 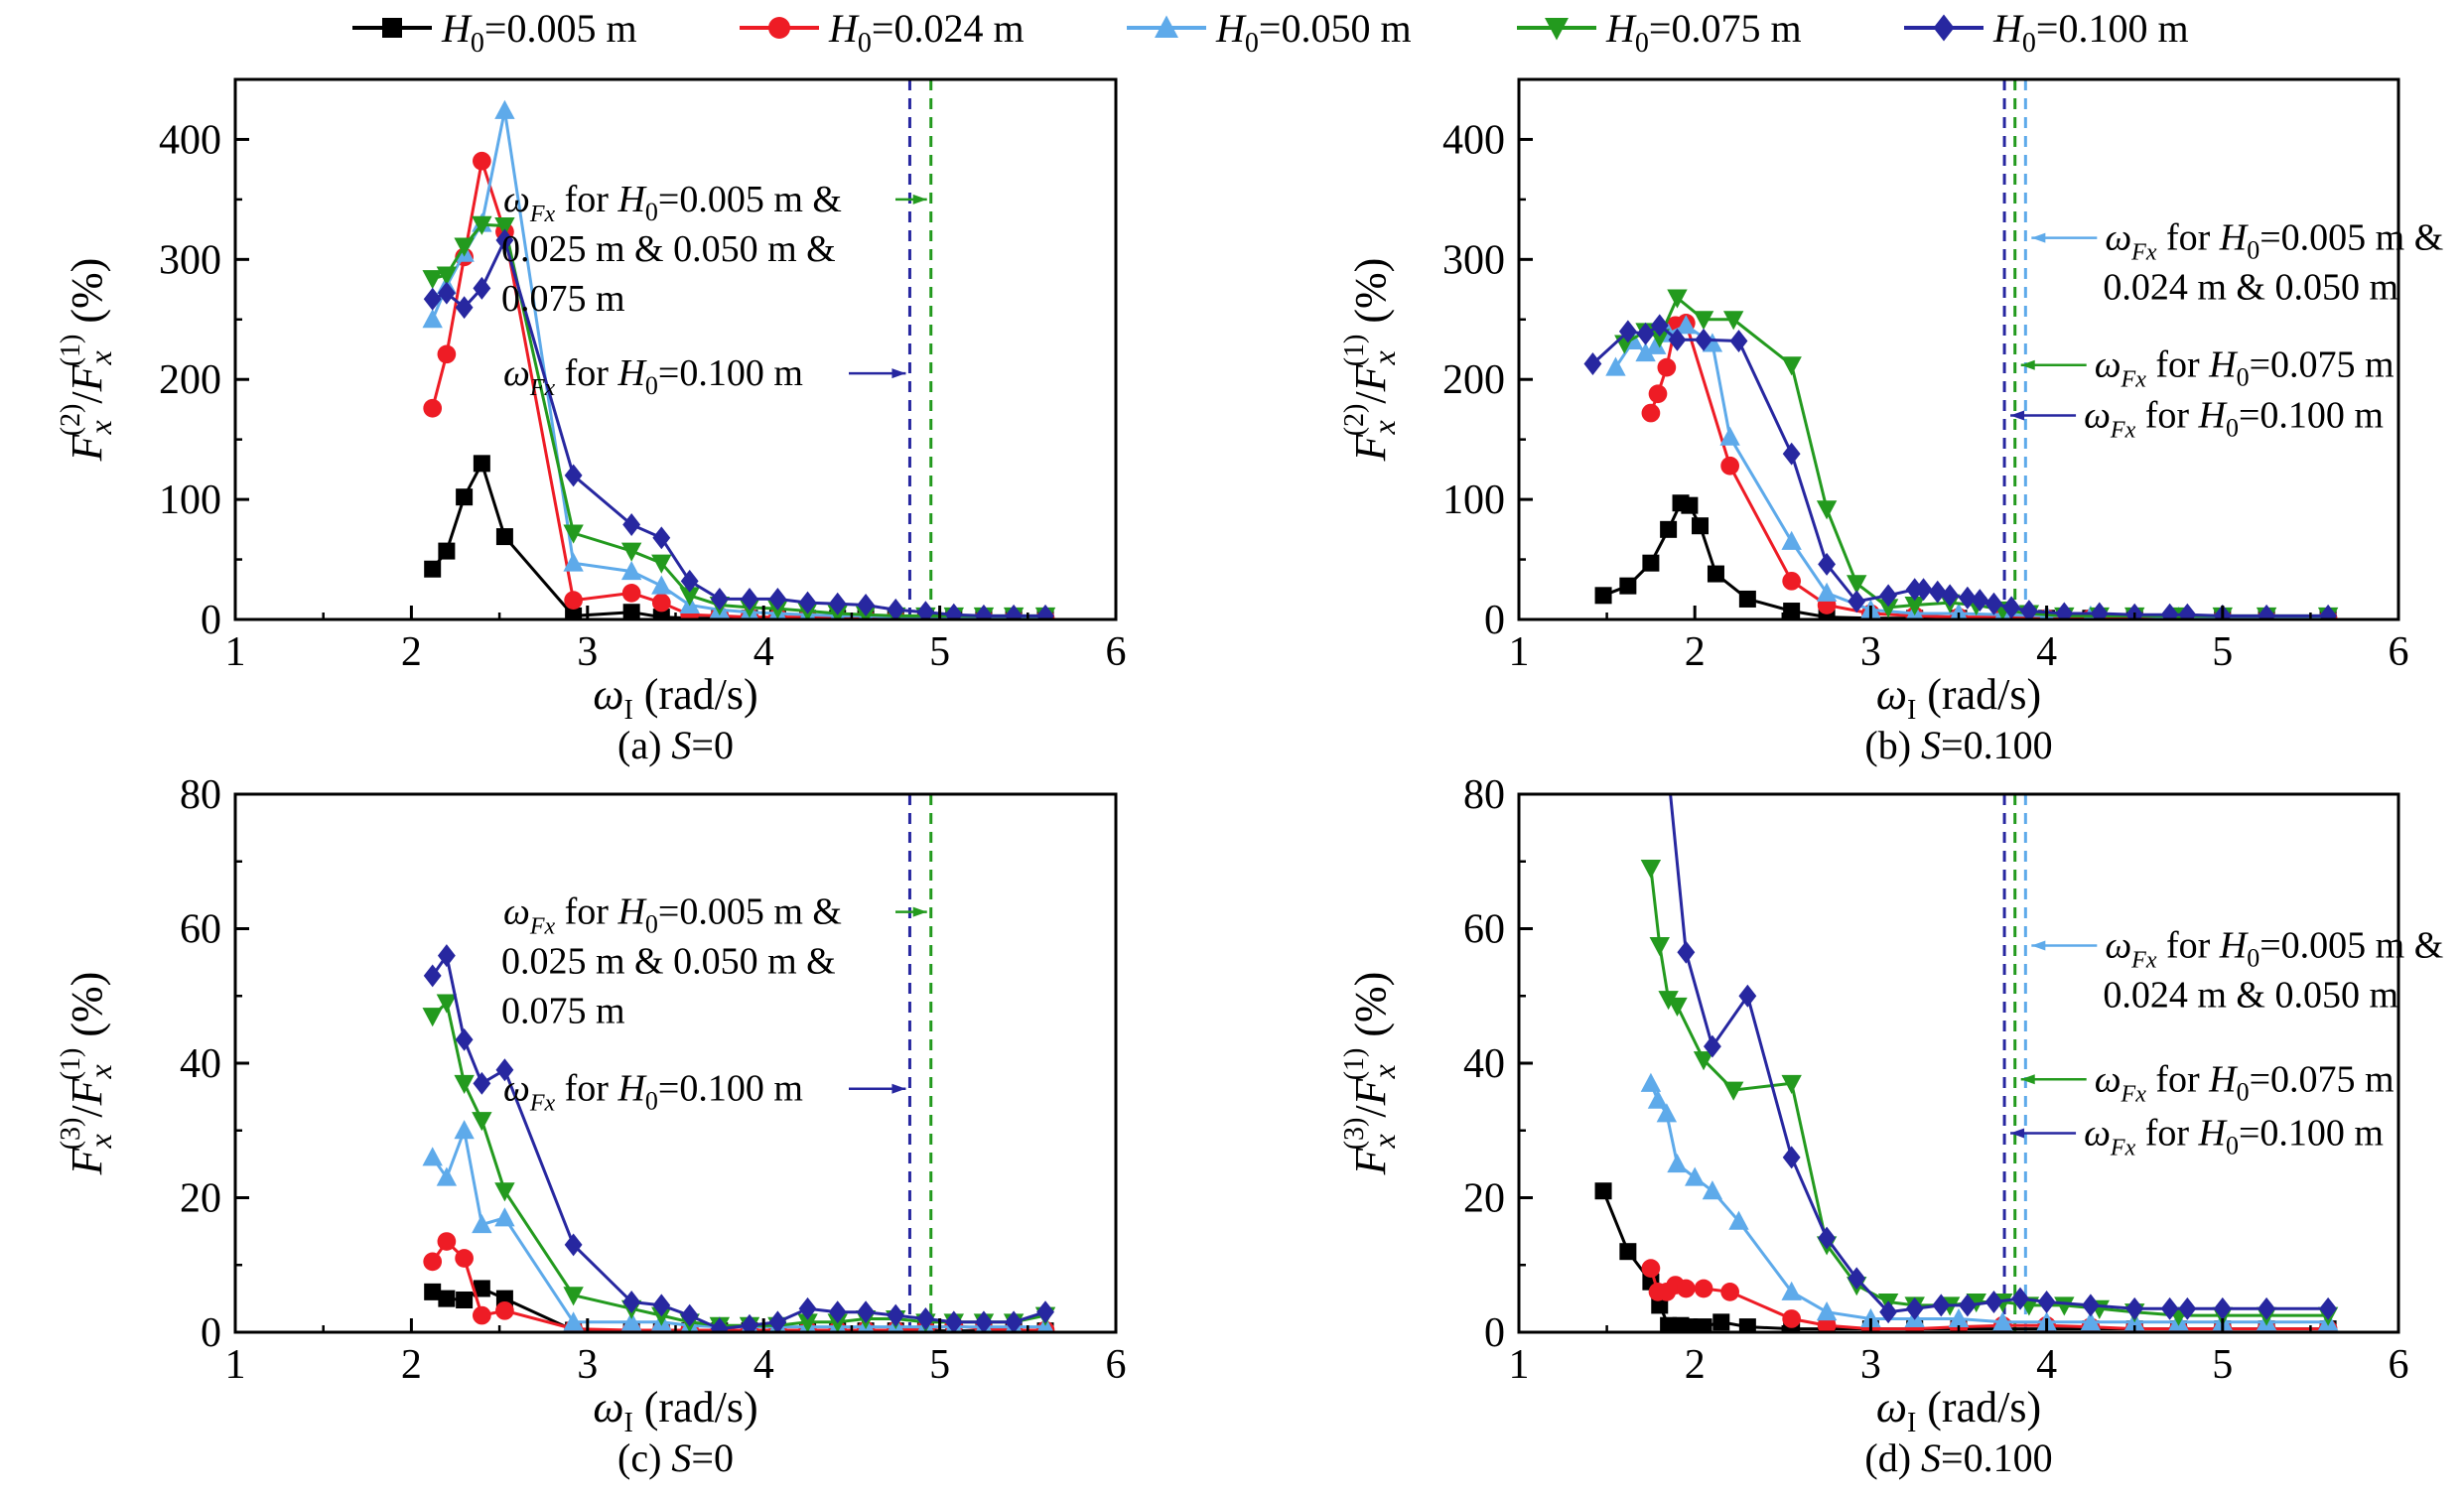 What do you see at coordinates (2237, 263) in the screenshot?
I see `annotation-0: ωFx for H0=0.005 m &0.024 m & 0.050 m` at bounding box center [2237, 263].